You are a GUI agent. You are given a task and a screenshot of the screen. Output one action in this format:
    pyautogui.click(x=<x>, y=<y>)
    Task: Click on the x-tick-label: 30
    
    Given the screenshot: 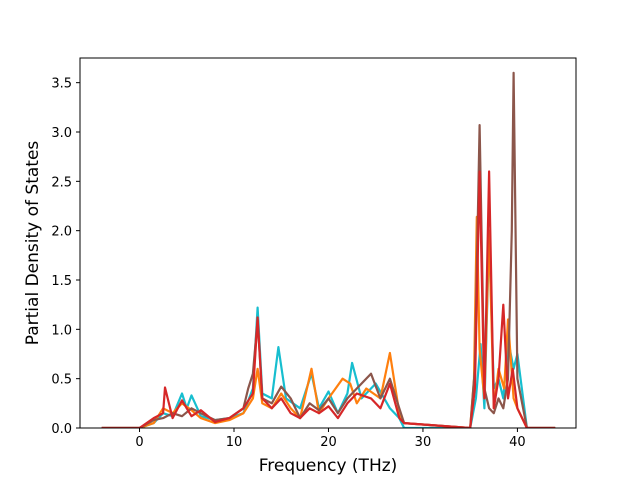 What is the action you would take?
    pyautogui.click(x=423, y=442)
    